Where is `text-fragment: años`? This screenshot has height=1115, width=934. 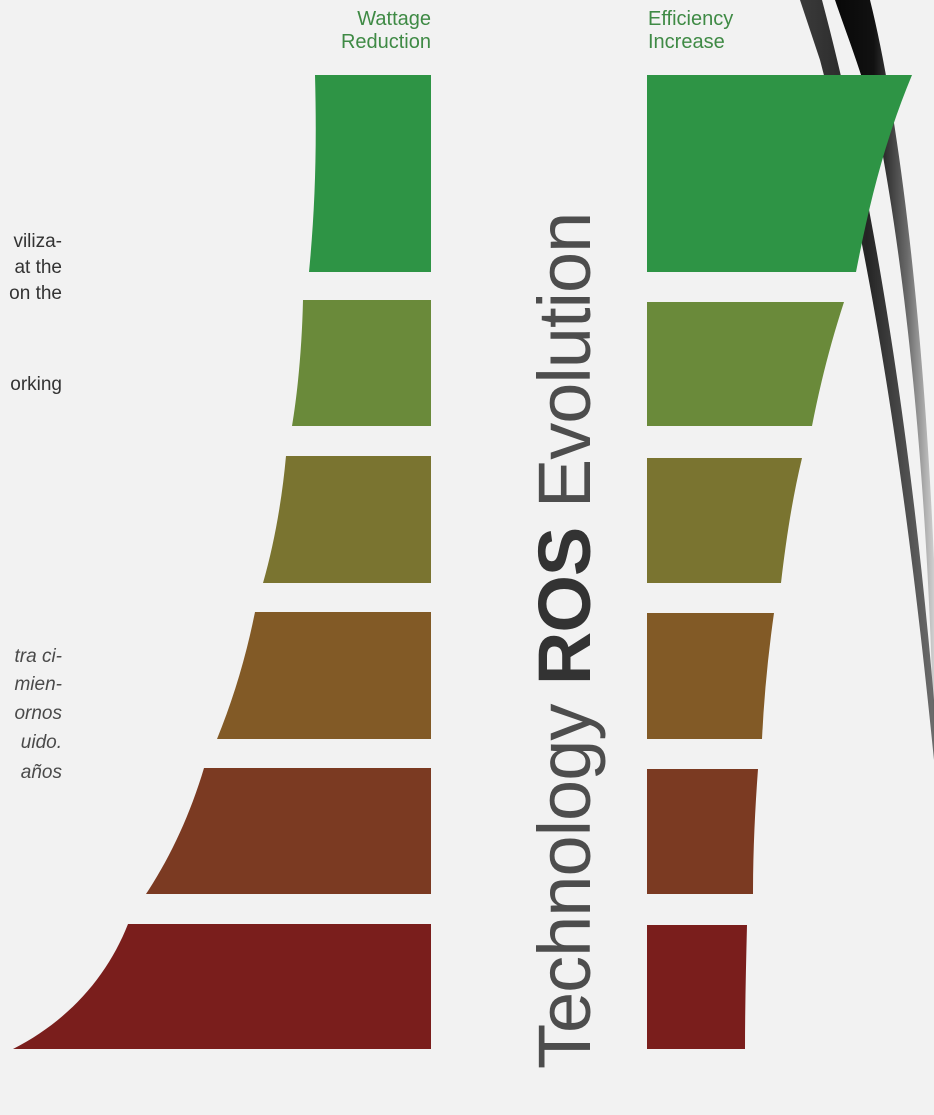 text-fragment: años is located at coordinates (41, 772).